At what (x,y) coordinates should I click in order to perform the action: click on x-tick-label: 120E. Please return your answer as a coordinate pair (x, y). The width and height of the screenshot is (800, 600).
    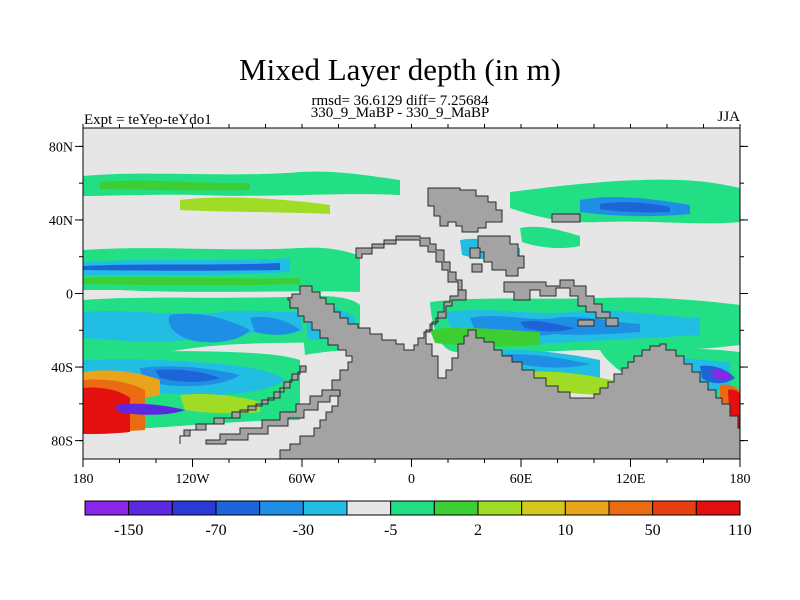
    Looking at the image, I should click on (631, 479).